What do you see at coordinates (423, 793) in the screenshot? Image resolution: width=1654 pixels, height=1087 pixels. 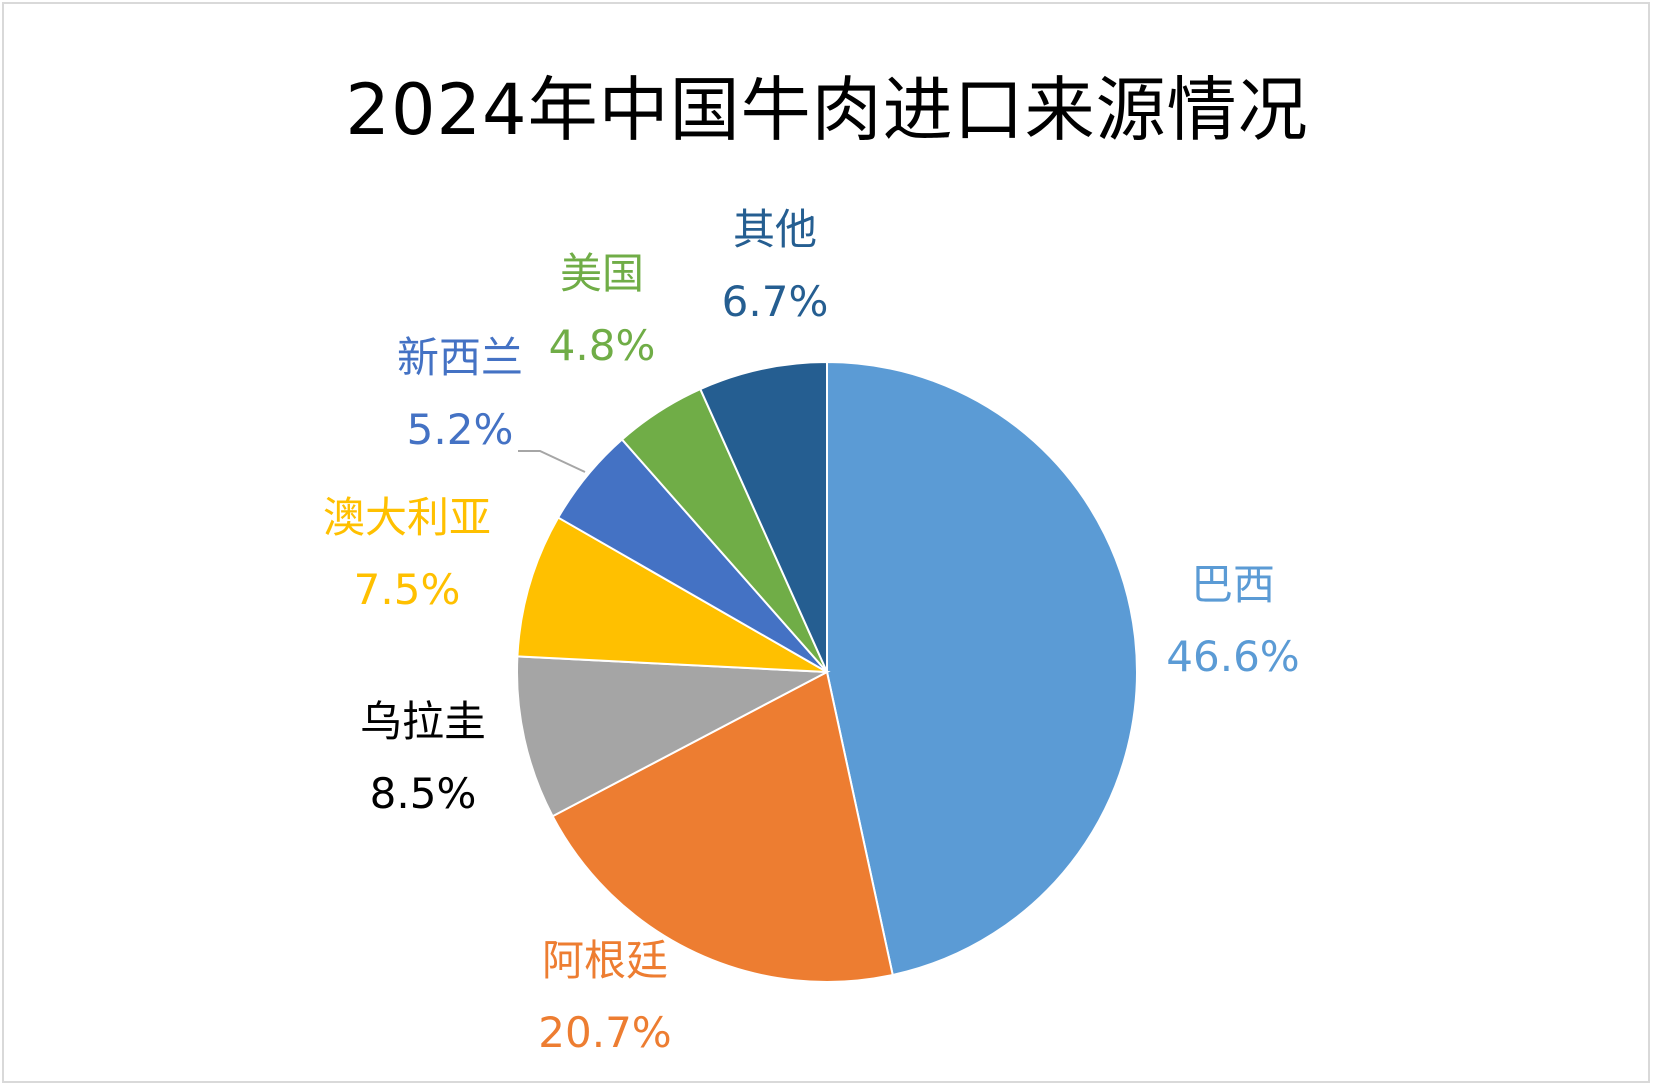 I see `label-percent: 8.5%` at bounding box center [423, 793].